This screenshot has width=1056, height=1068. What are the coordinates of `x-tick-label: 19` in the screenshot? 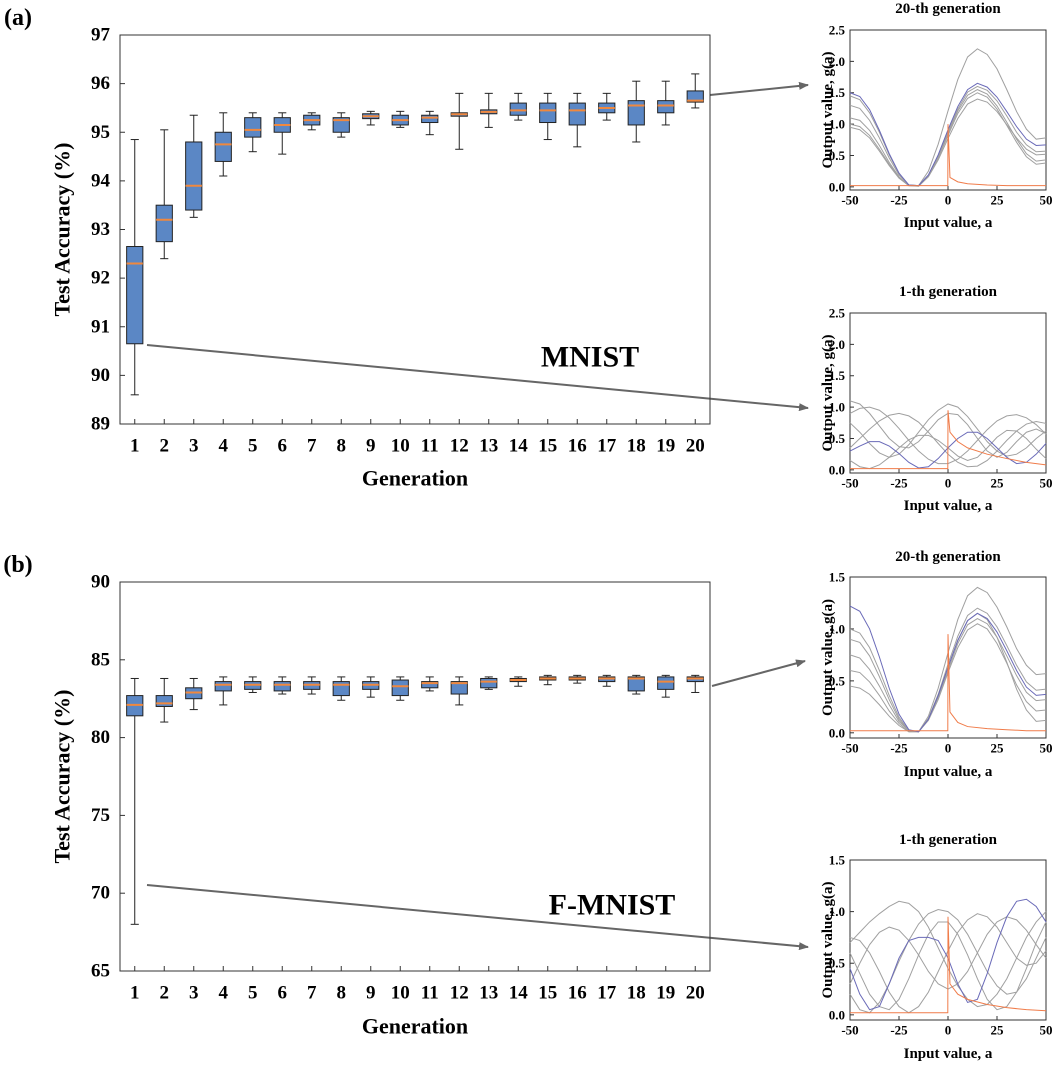 It's located at (665, 993).